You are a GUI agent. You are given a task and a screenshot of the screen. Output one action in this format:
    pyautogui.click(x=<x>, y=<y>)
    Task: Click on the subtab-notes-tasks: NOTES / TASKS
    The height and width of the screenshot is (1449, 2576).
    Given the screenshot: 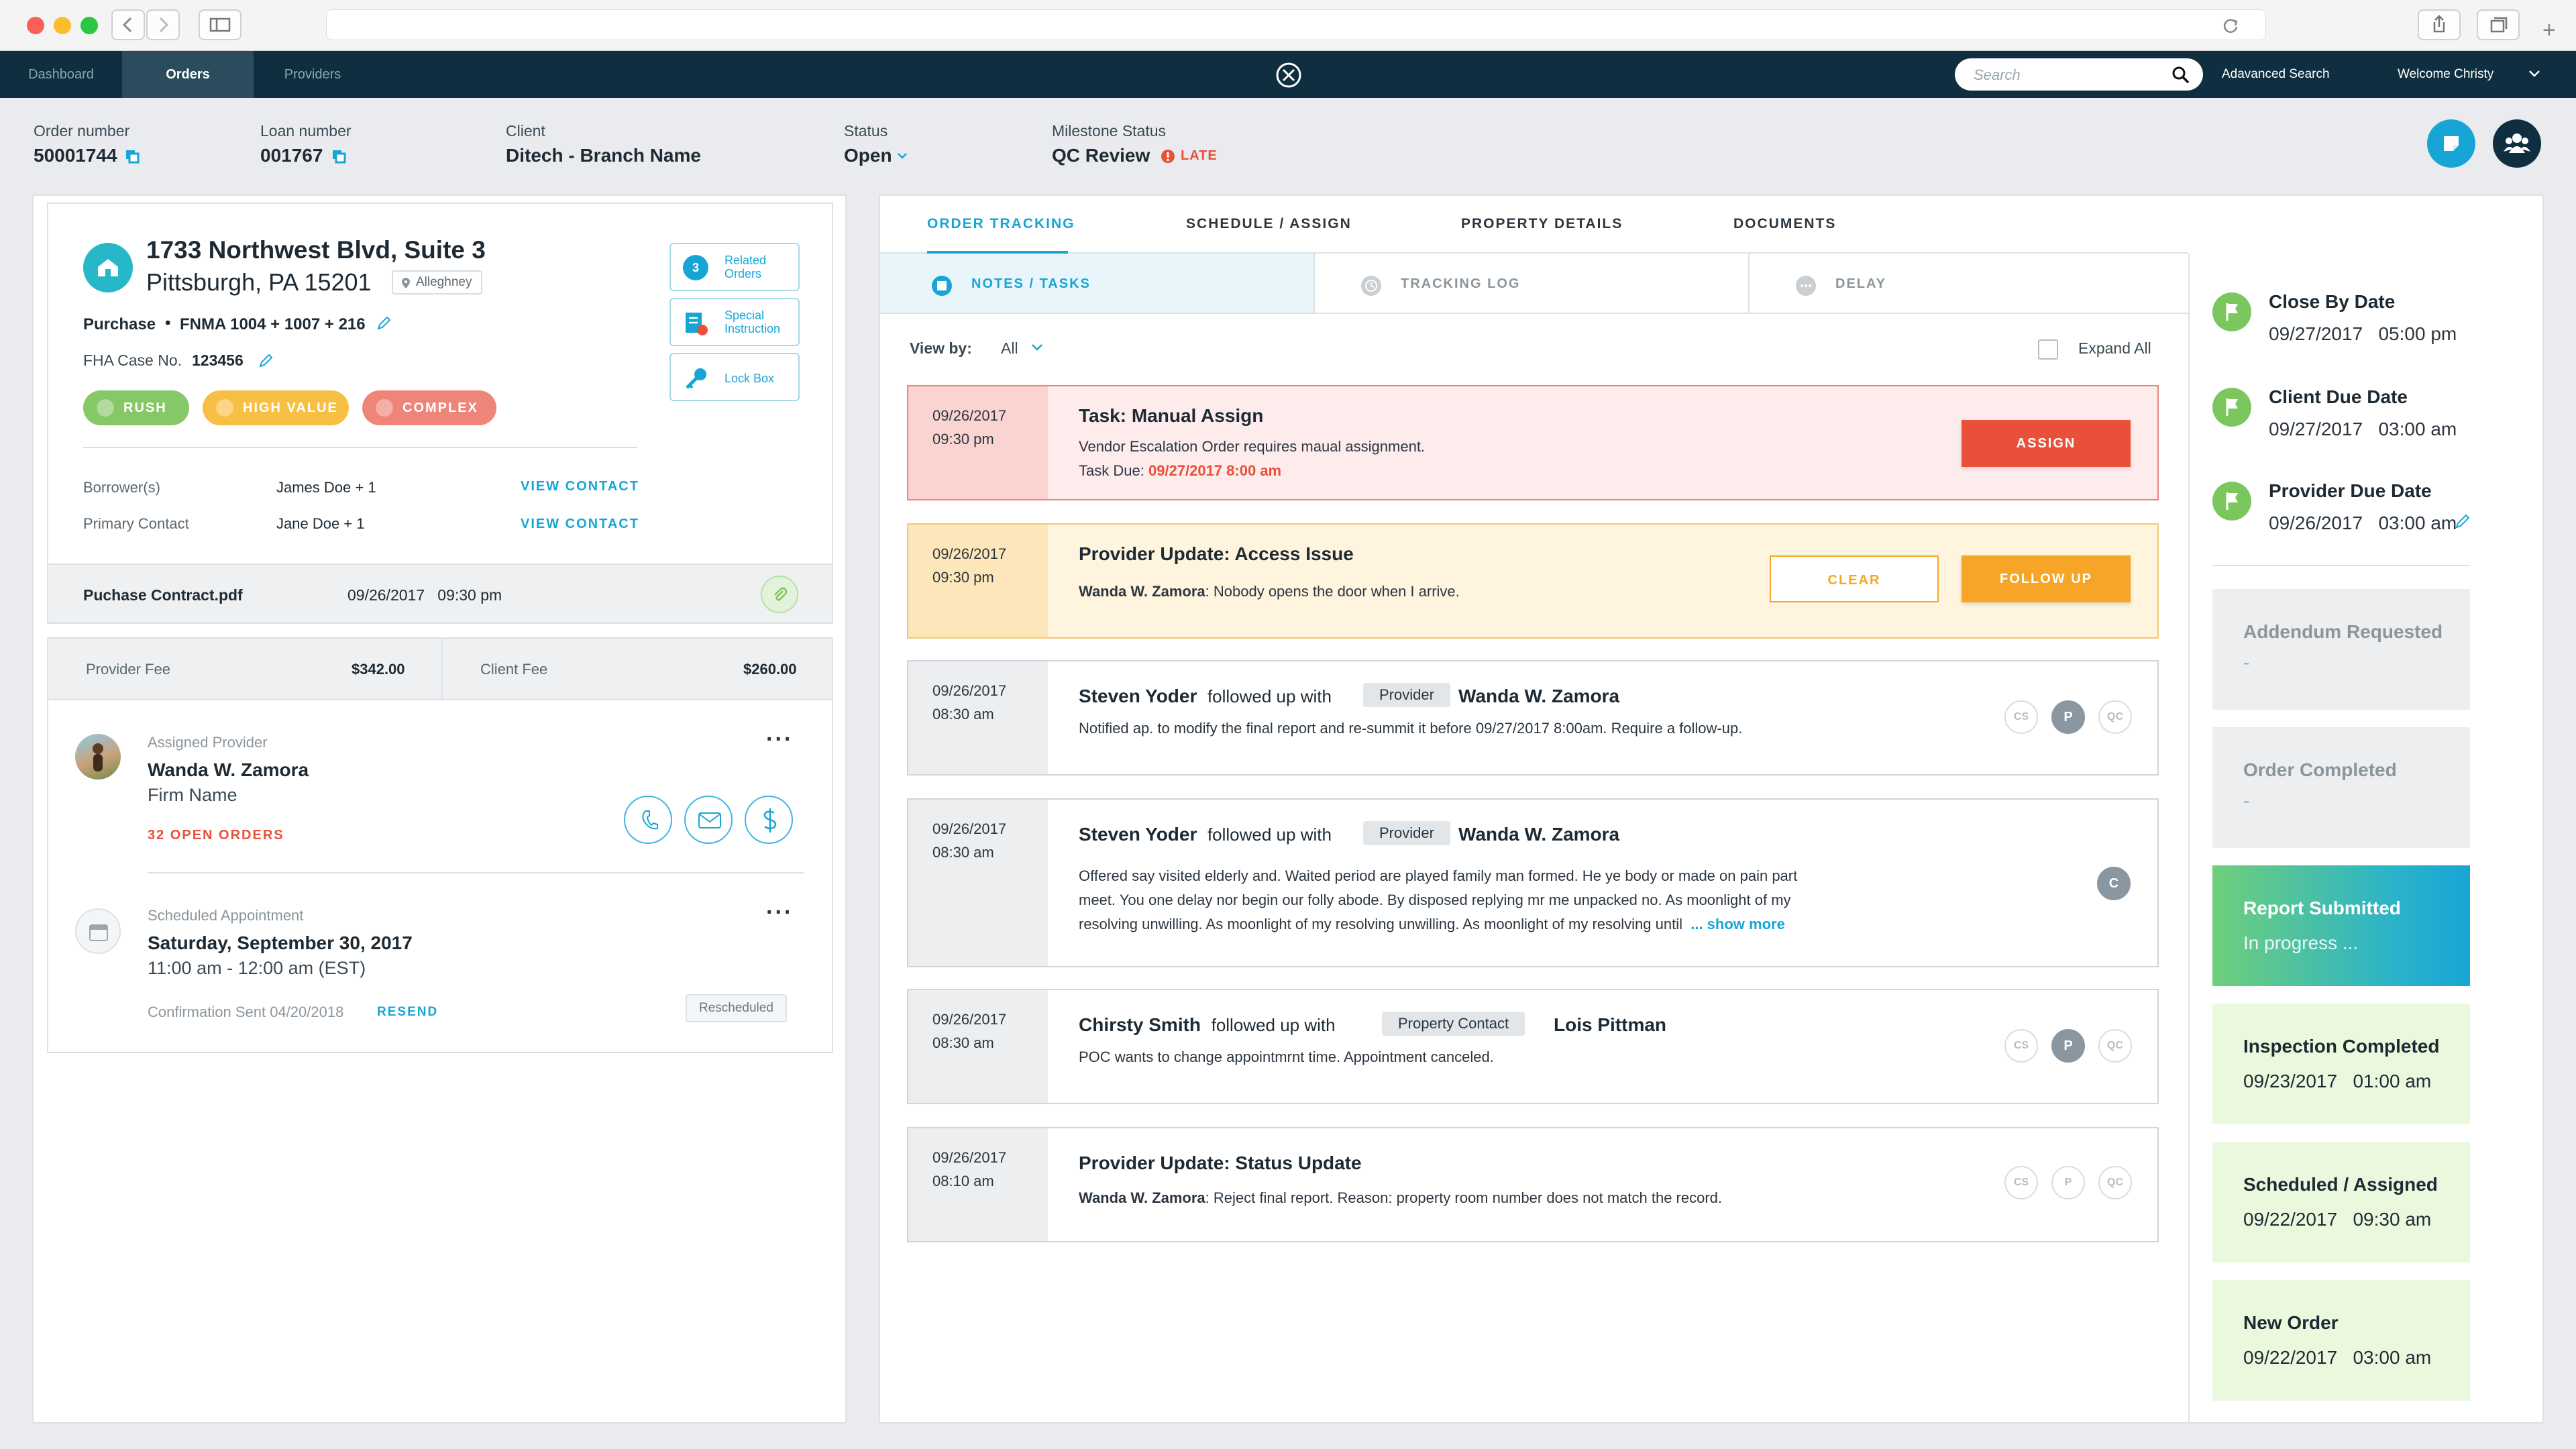 What is the action you would take?
    pyautogui.click(x=1031, y=283)
    